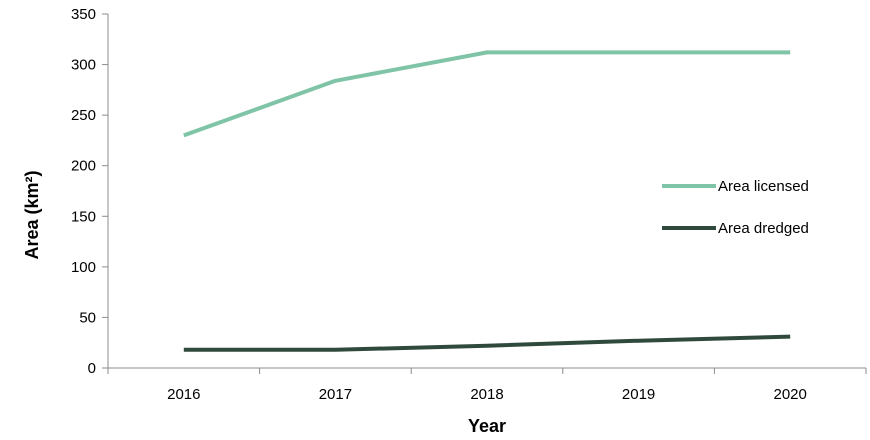  Describe the element at coordinates (83, 115) in the screenshot. I see `y-tick-label: 250` at that location.